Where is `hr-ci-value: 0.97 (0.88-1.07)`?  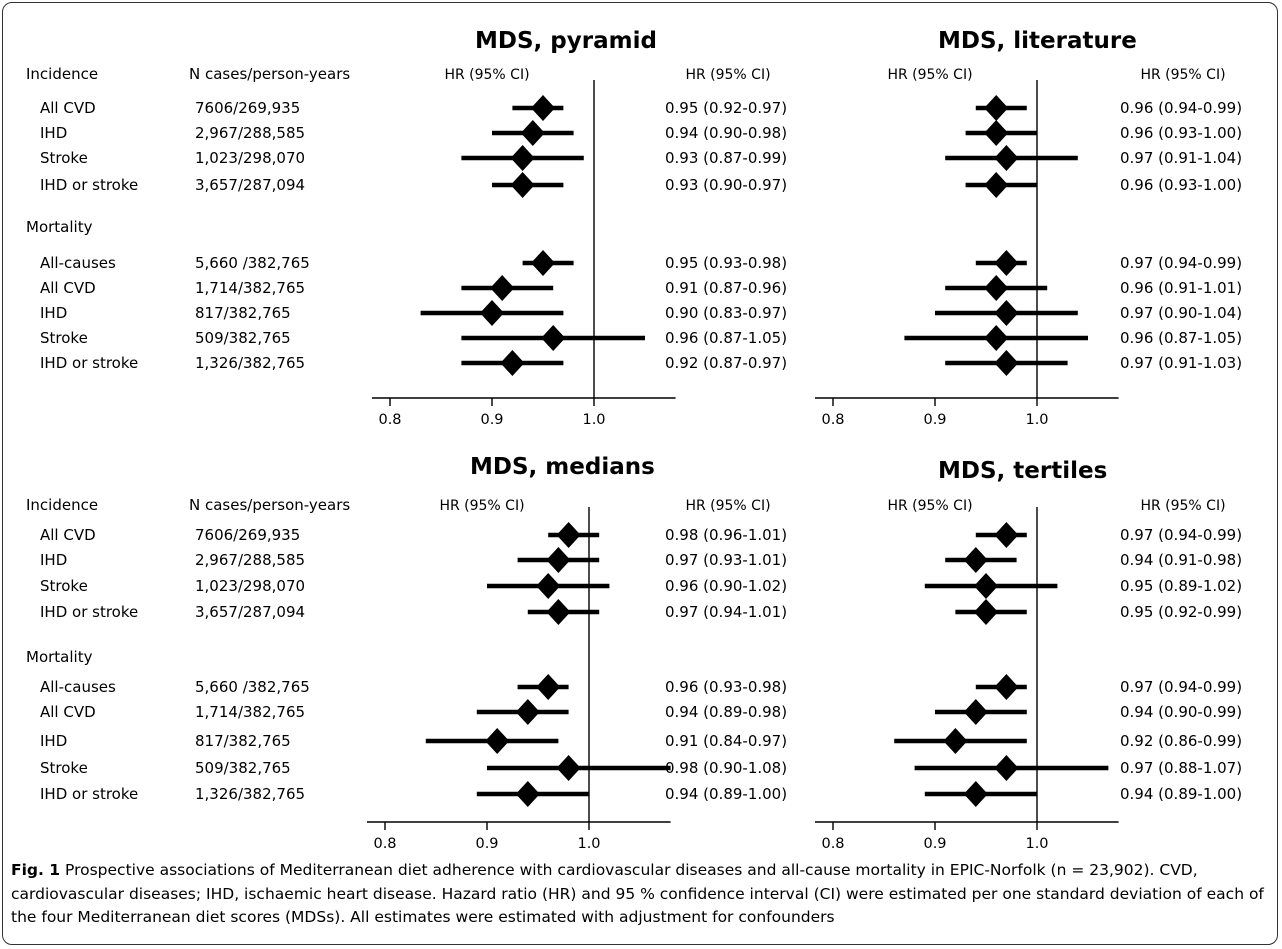
hr-ci-value: 0.97 (0.88-1.07) is located at coordinates (1181, 768).